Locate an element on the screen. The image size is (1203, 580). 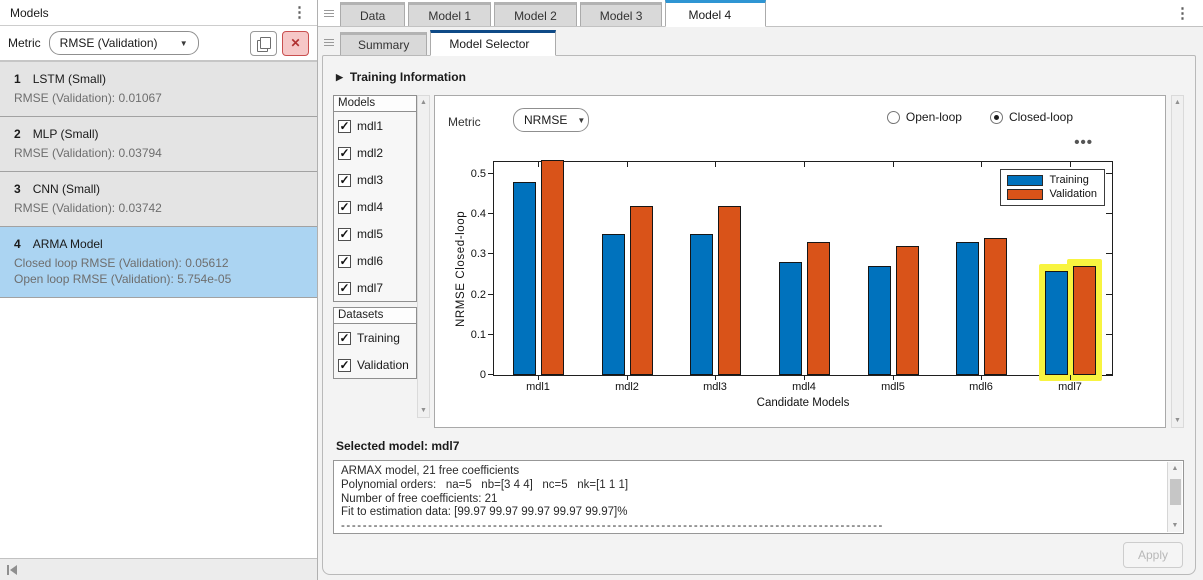
models-panel-menu-icon: ⋮ is located at coordinates (299, 12).